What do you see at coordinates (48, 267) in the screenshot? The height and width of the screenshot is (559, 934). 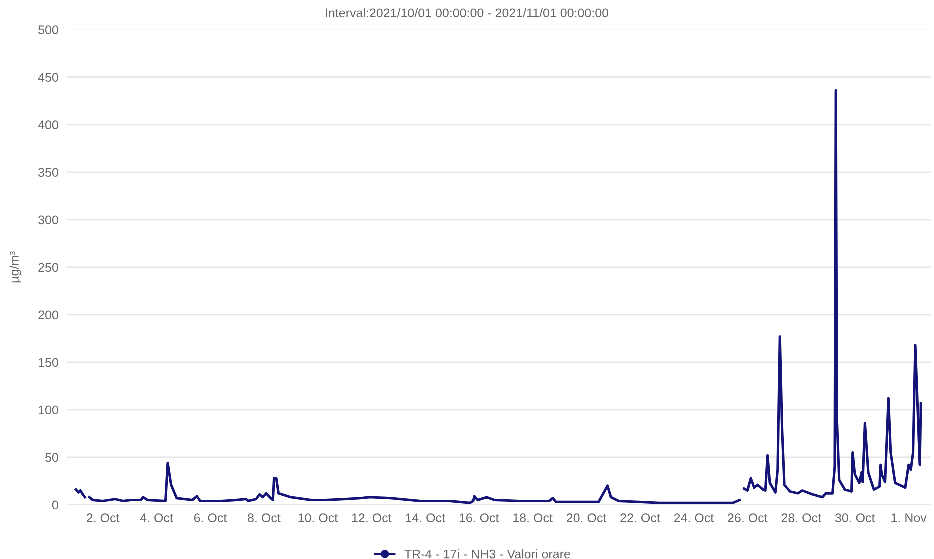 I see `y-tick-label: 250` at bounding box center [48, 267].